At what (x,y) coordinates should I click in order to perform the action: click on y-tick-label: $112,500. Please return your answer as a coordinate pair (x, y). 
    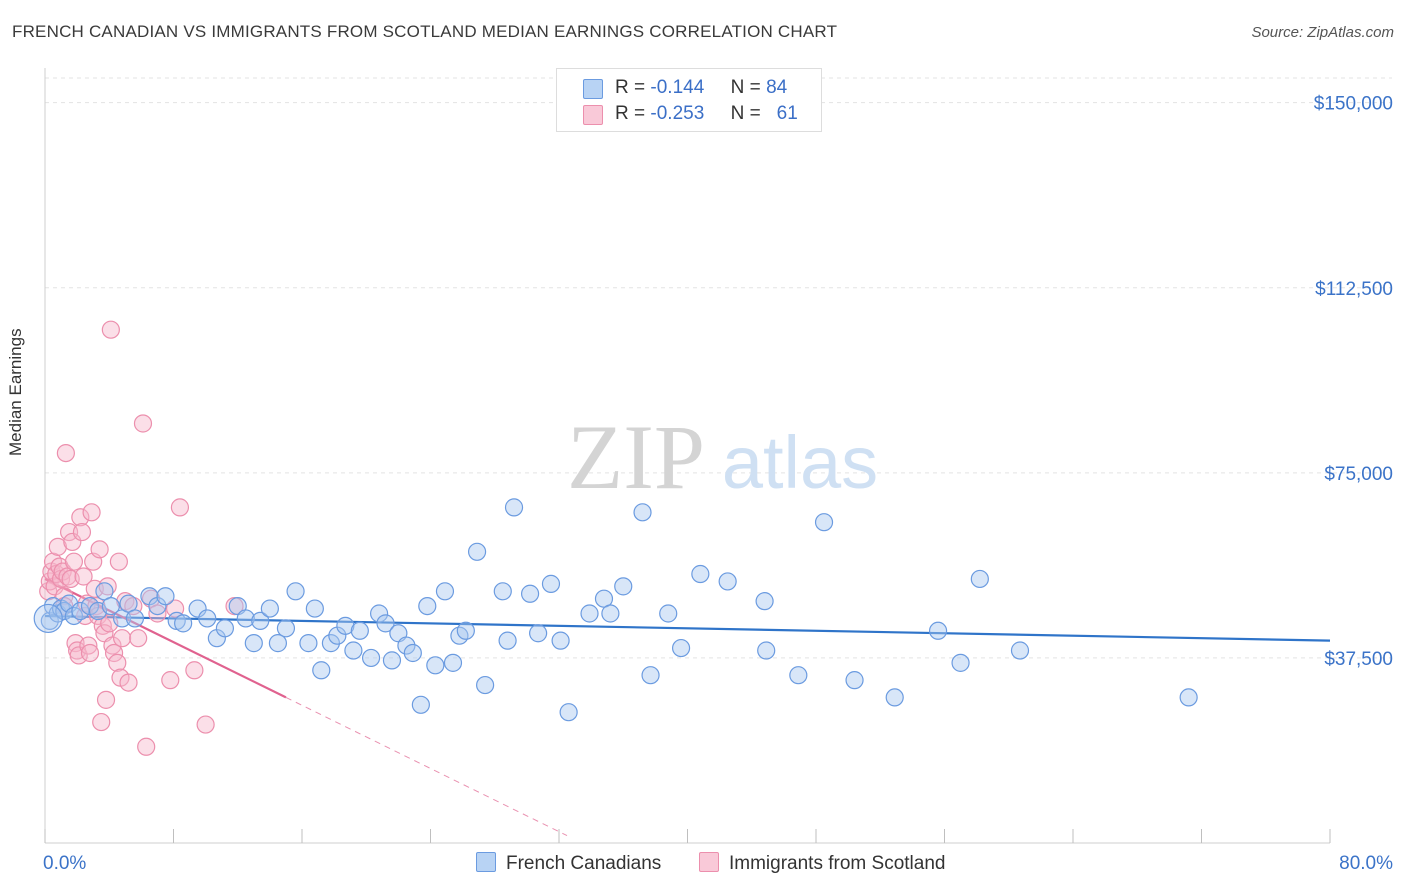
    Looking at the image, I should click on (1354, 289).